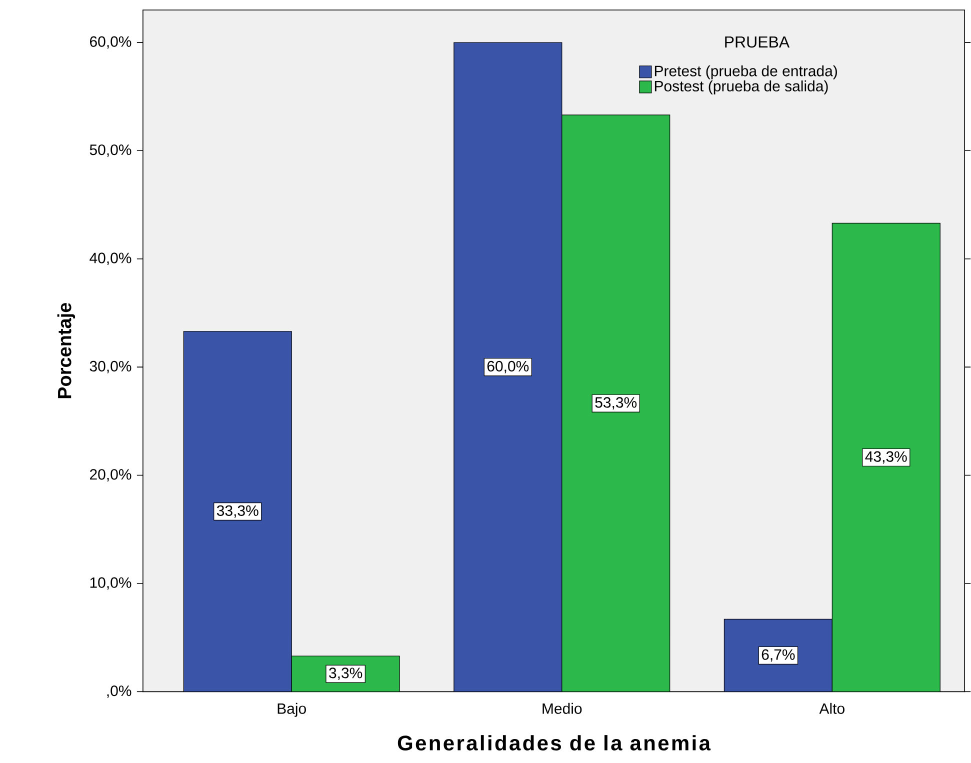 The width and height of the screenshot is (971, 763). I want to click on x-axis-title: Generalidades de la anemia, so click(554, 743).